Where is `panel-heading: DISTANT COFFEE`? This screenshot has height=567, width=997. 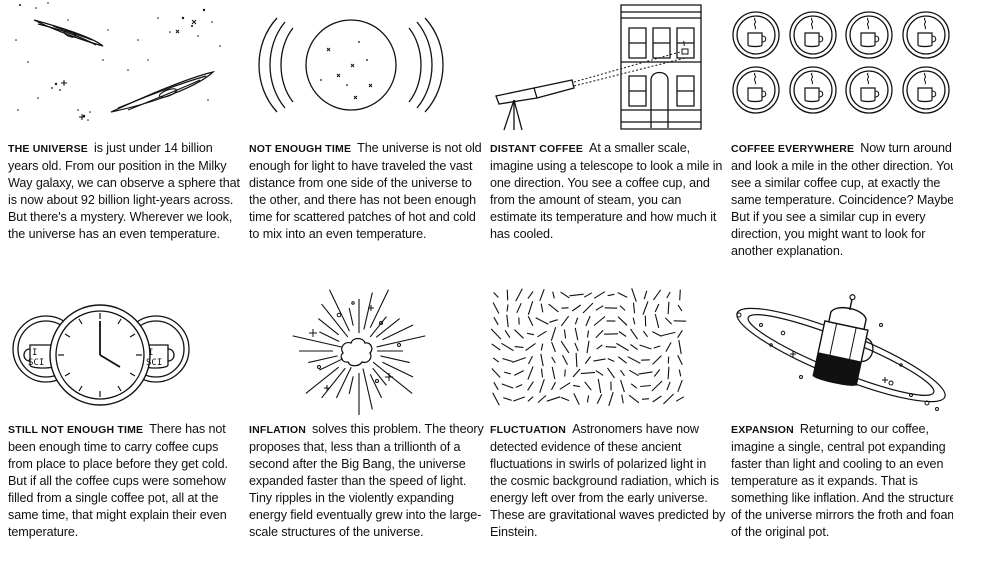
panel-heading: DISTANT COFFEE is located at coordinates (537, 149).